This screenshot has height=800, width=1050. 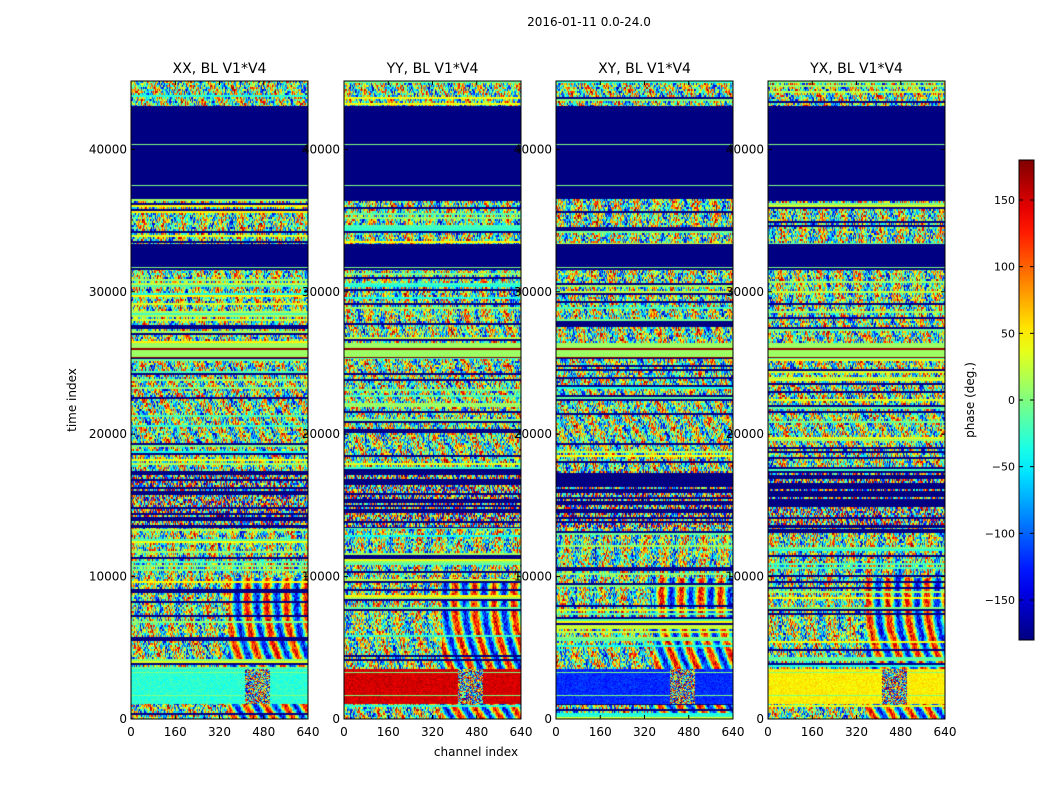 I want to click on colorbar-tick-label: 0, so click(x=1011, y=400).